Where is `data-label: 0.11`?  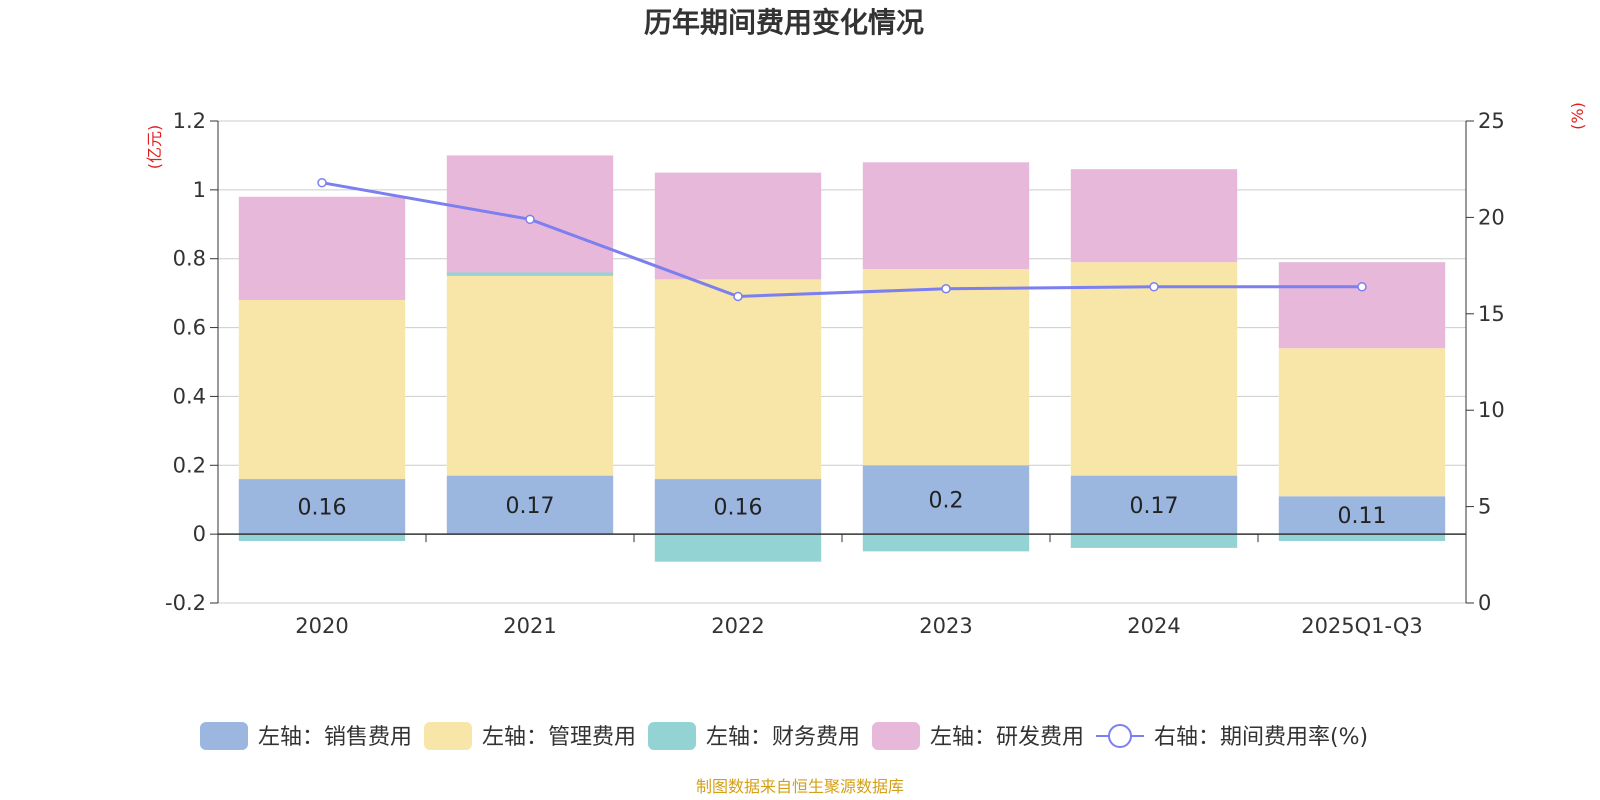 data-label: 0.11 is located at coordinates (1362, 516).